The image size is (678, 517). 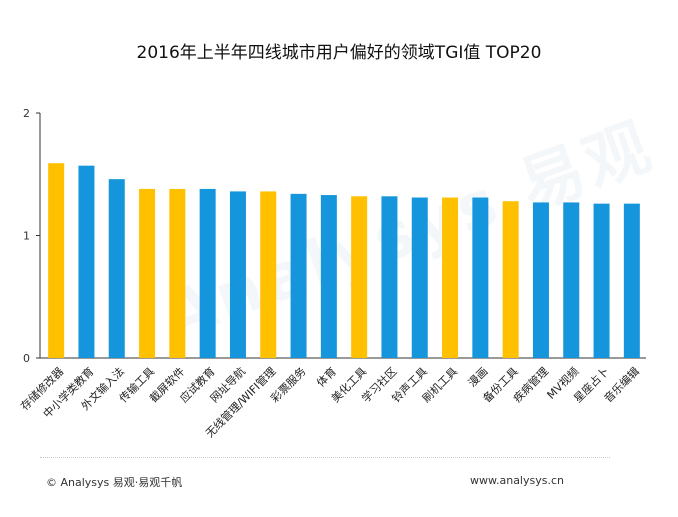 What do you see at coordinates (477, 376) in the screenshot?
I see `x-tick-label: 漫画` at bounding box center [477, 376].